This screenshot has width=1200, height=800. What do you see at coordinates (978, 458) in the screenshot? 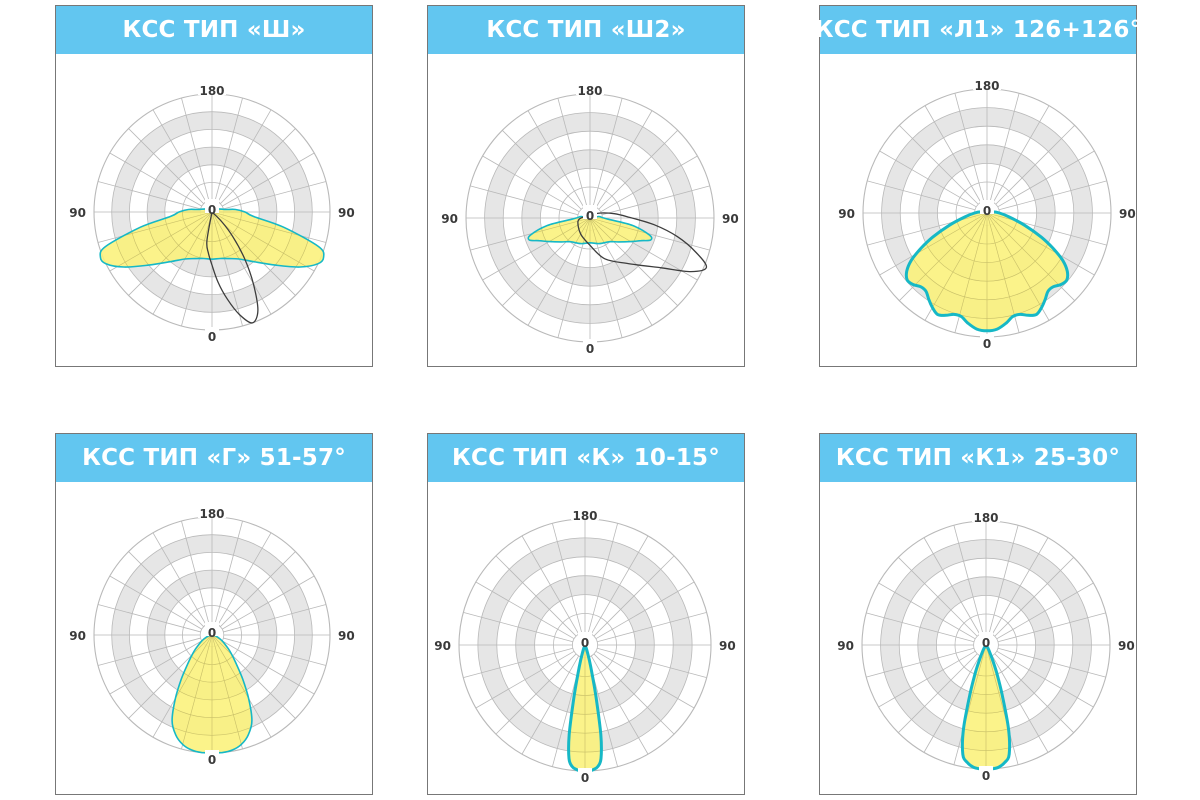
I see `chart-title: КСС ТИП «К1» 25-30°` at bounding box center [978, 458].